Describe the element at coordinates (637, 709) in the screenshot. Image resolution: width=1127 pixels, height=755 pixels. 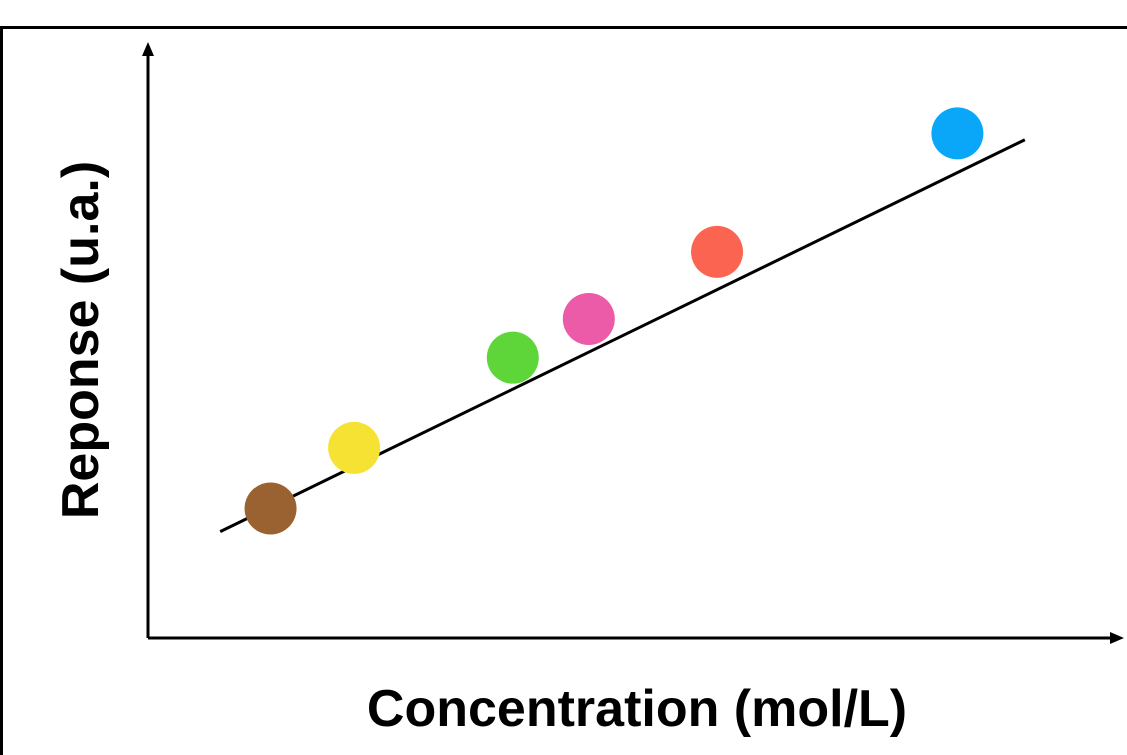
I see `x-axis-title: Concentration (mol/L)` at that location.